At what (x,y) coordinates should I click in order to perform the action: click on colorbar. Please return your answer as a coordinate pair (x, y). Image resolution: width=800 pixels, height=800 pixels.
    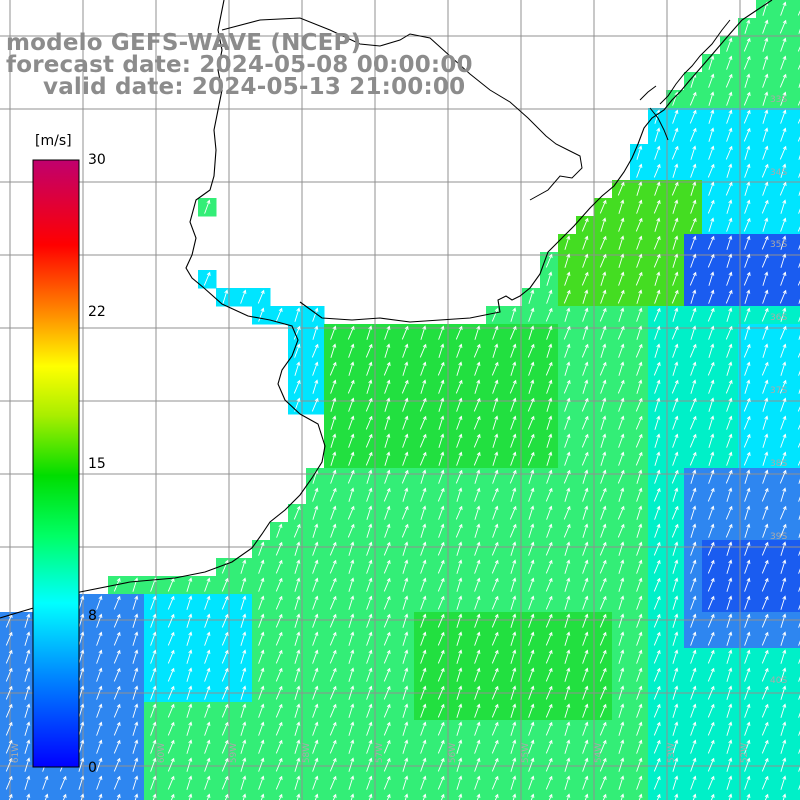
    Looking at the image, I should click on (56, 463).